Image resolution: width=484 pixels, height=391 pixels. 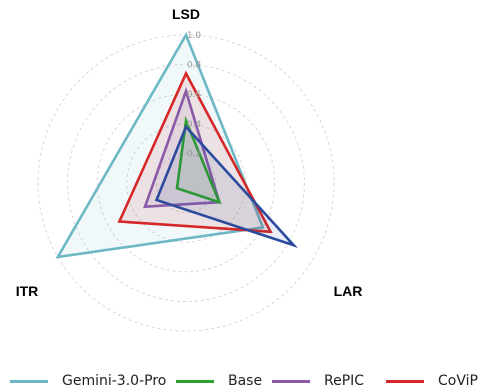 I want to click on axis-label-lar: LAR, so click(x=348, y=291).